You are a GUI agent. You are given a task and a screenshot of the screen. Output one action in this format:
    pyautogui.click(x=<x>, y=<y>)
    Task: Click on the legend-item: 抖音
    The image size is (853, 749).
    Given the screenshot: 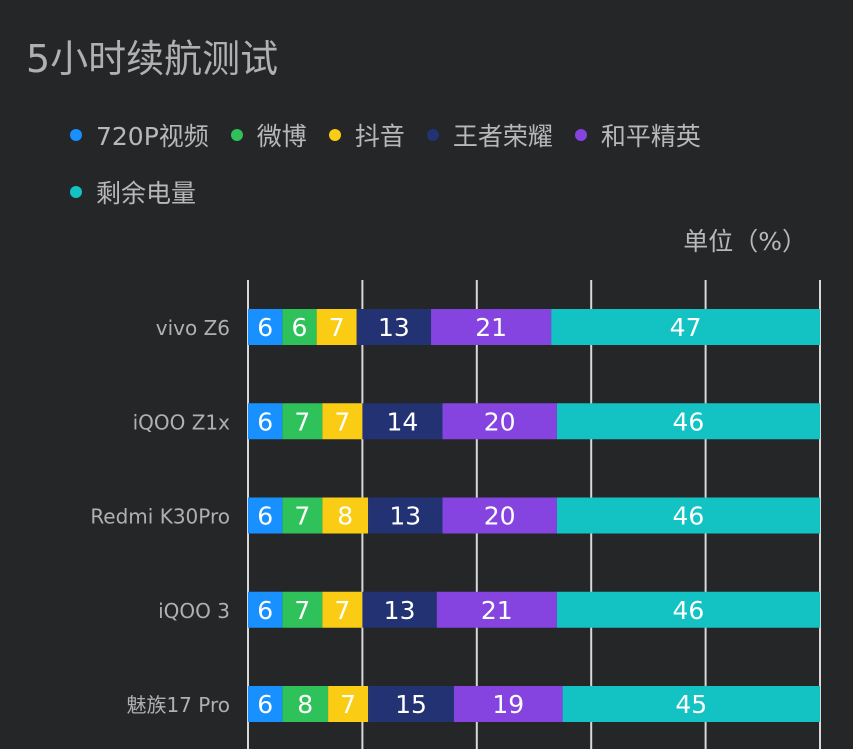 What is the action you would take?
    pyautogui.click(x=366, y=135)
    